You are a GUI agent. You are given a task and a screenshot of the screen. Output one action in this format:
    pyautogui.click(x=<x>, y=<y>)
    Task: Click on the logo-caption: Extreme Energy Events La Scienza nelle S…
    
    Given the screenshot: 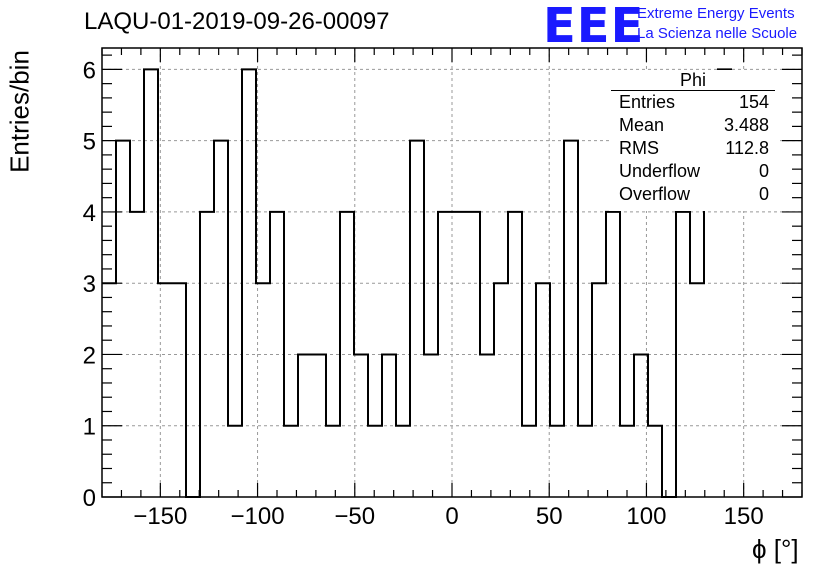 What is the action you would take?
    pyautogui.click(x=717, y=24)
    